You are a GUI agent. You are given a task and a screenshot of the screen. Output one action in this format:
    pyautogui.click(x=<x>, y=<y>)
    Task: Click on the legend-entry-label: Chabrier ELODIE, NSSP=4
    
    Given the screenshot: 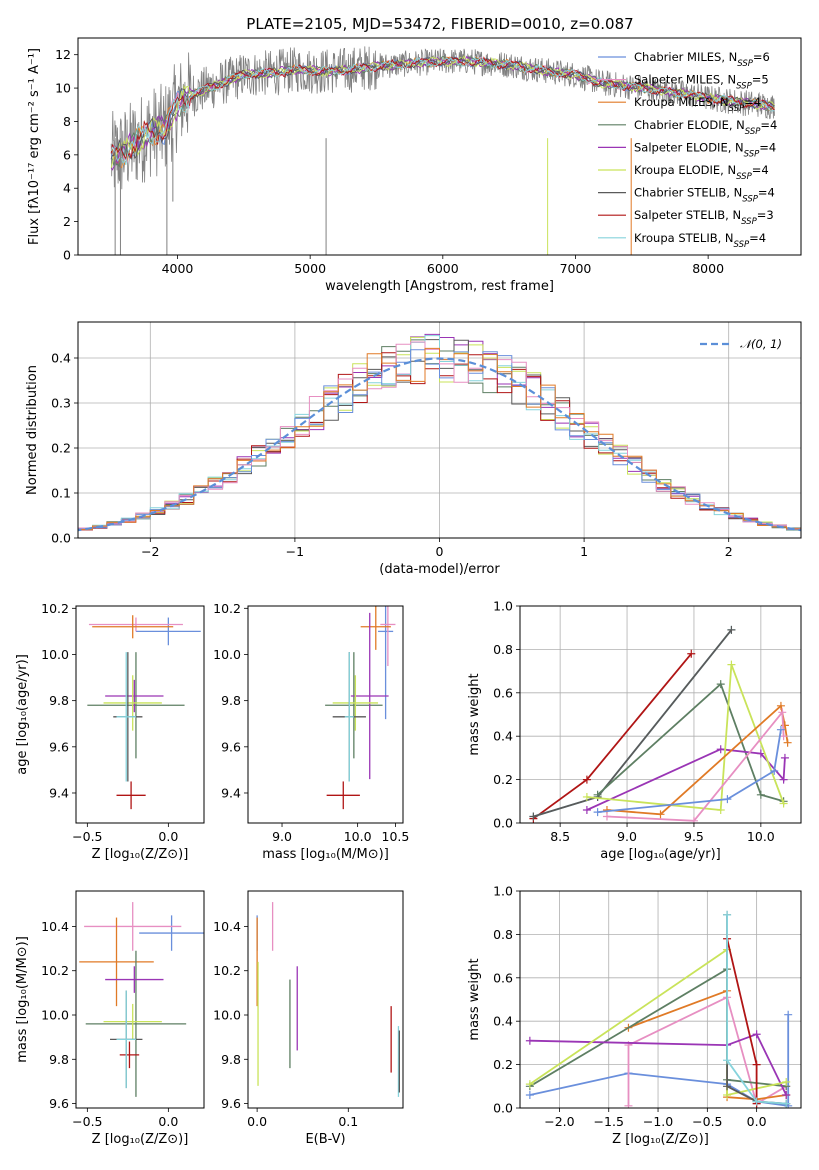 What is the action you would take?
    pyautogui.click(x=705, y=127)
    